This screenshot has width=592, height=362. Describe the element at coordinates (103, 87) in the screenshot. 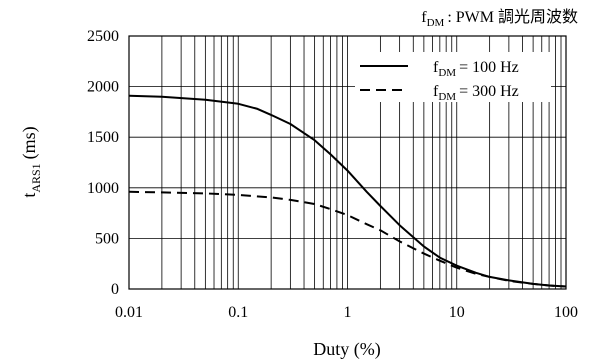

I see `y-tick-label: 2000` at that location.